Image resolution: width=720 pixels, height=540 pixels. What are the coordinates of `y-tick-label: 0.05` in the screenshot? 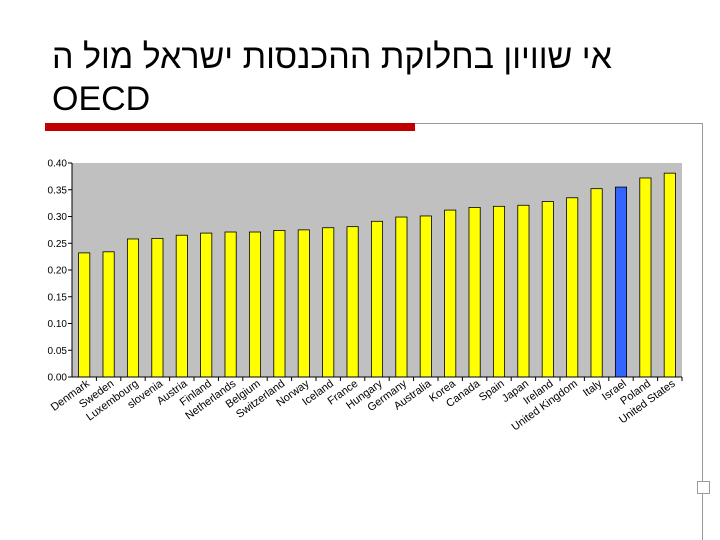 It's located at (58, 351).